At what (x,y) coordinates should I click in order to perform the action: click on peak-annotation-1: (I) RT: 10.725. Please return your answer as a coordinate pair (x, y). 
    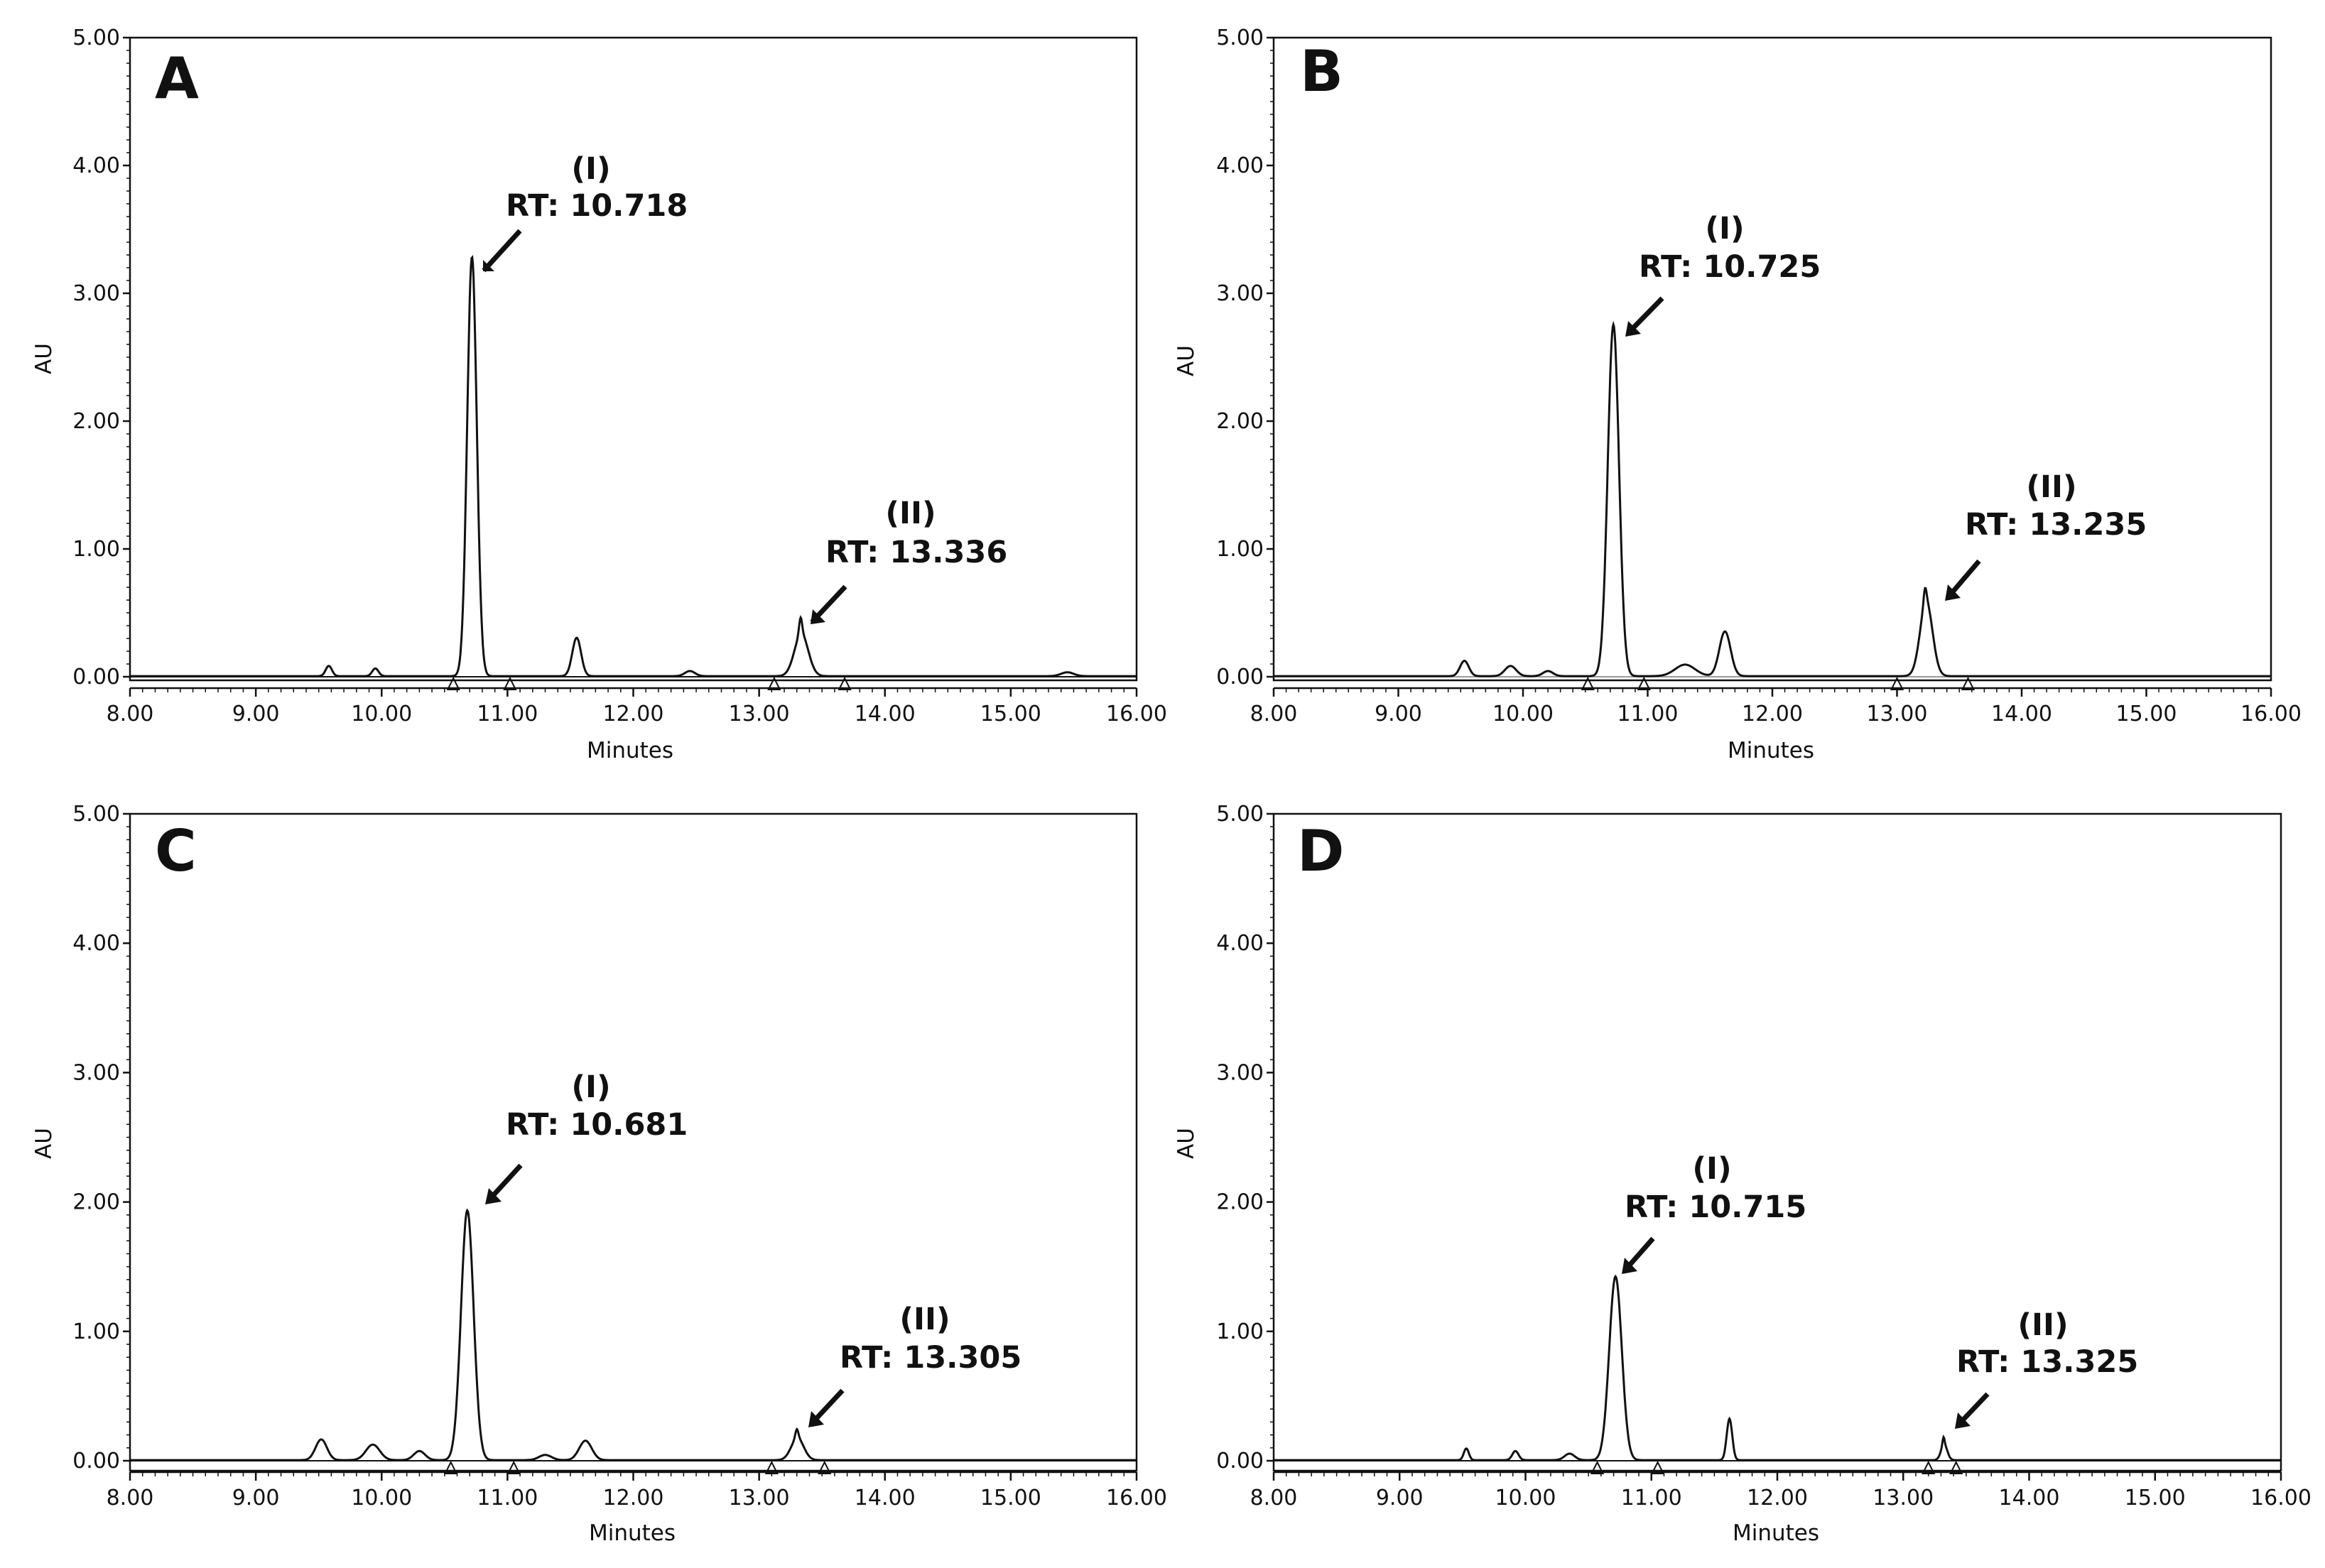
    Looking at the image, I should click on (1723, 274).